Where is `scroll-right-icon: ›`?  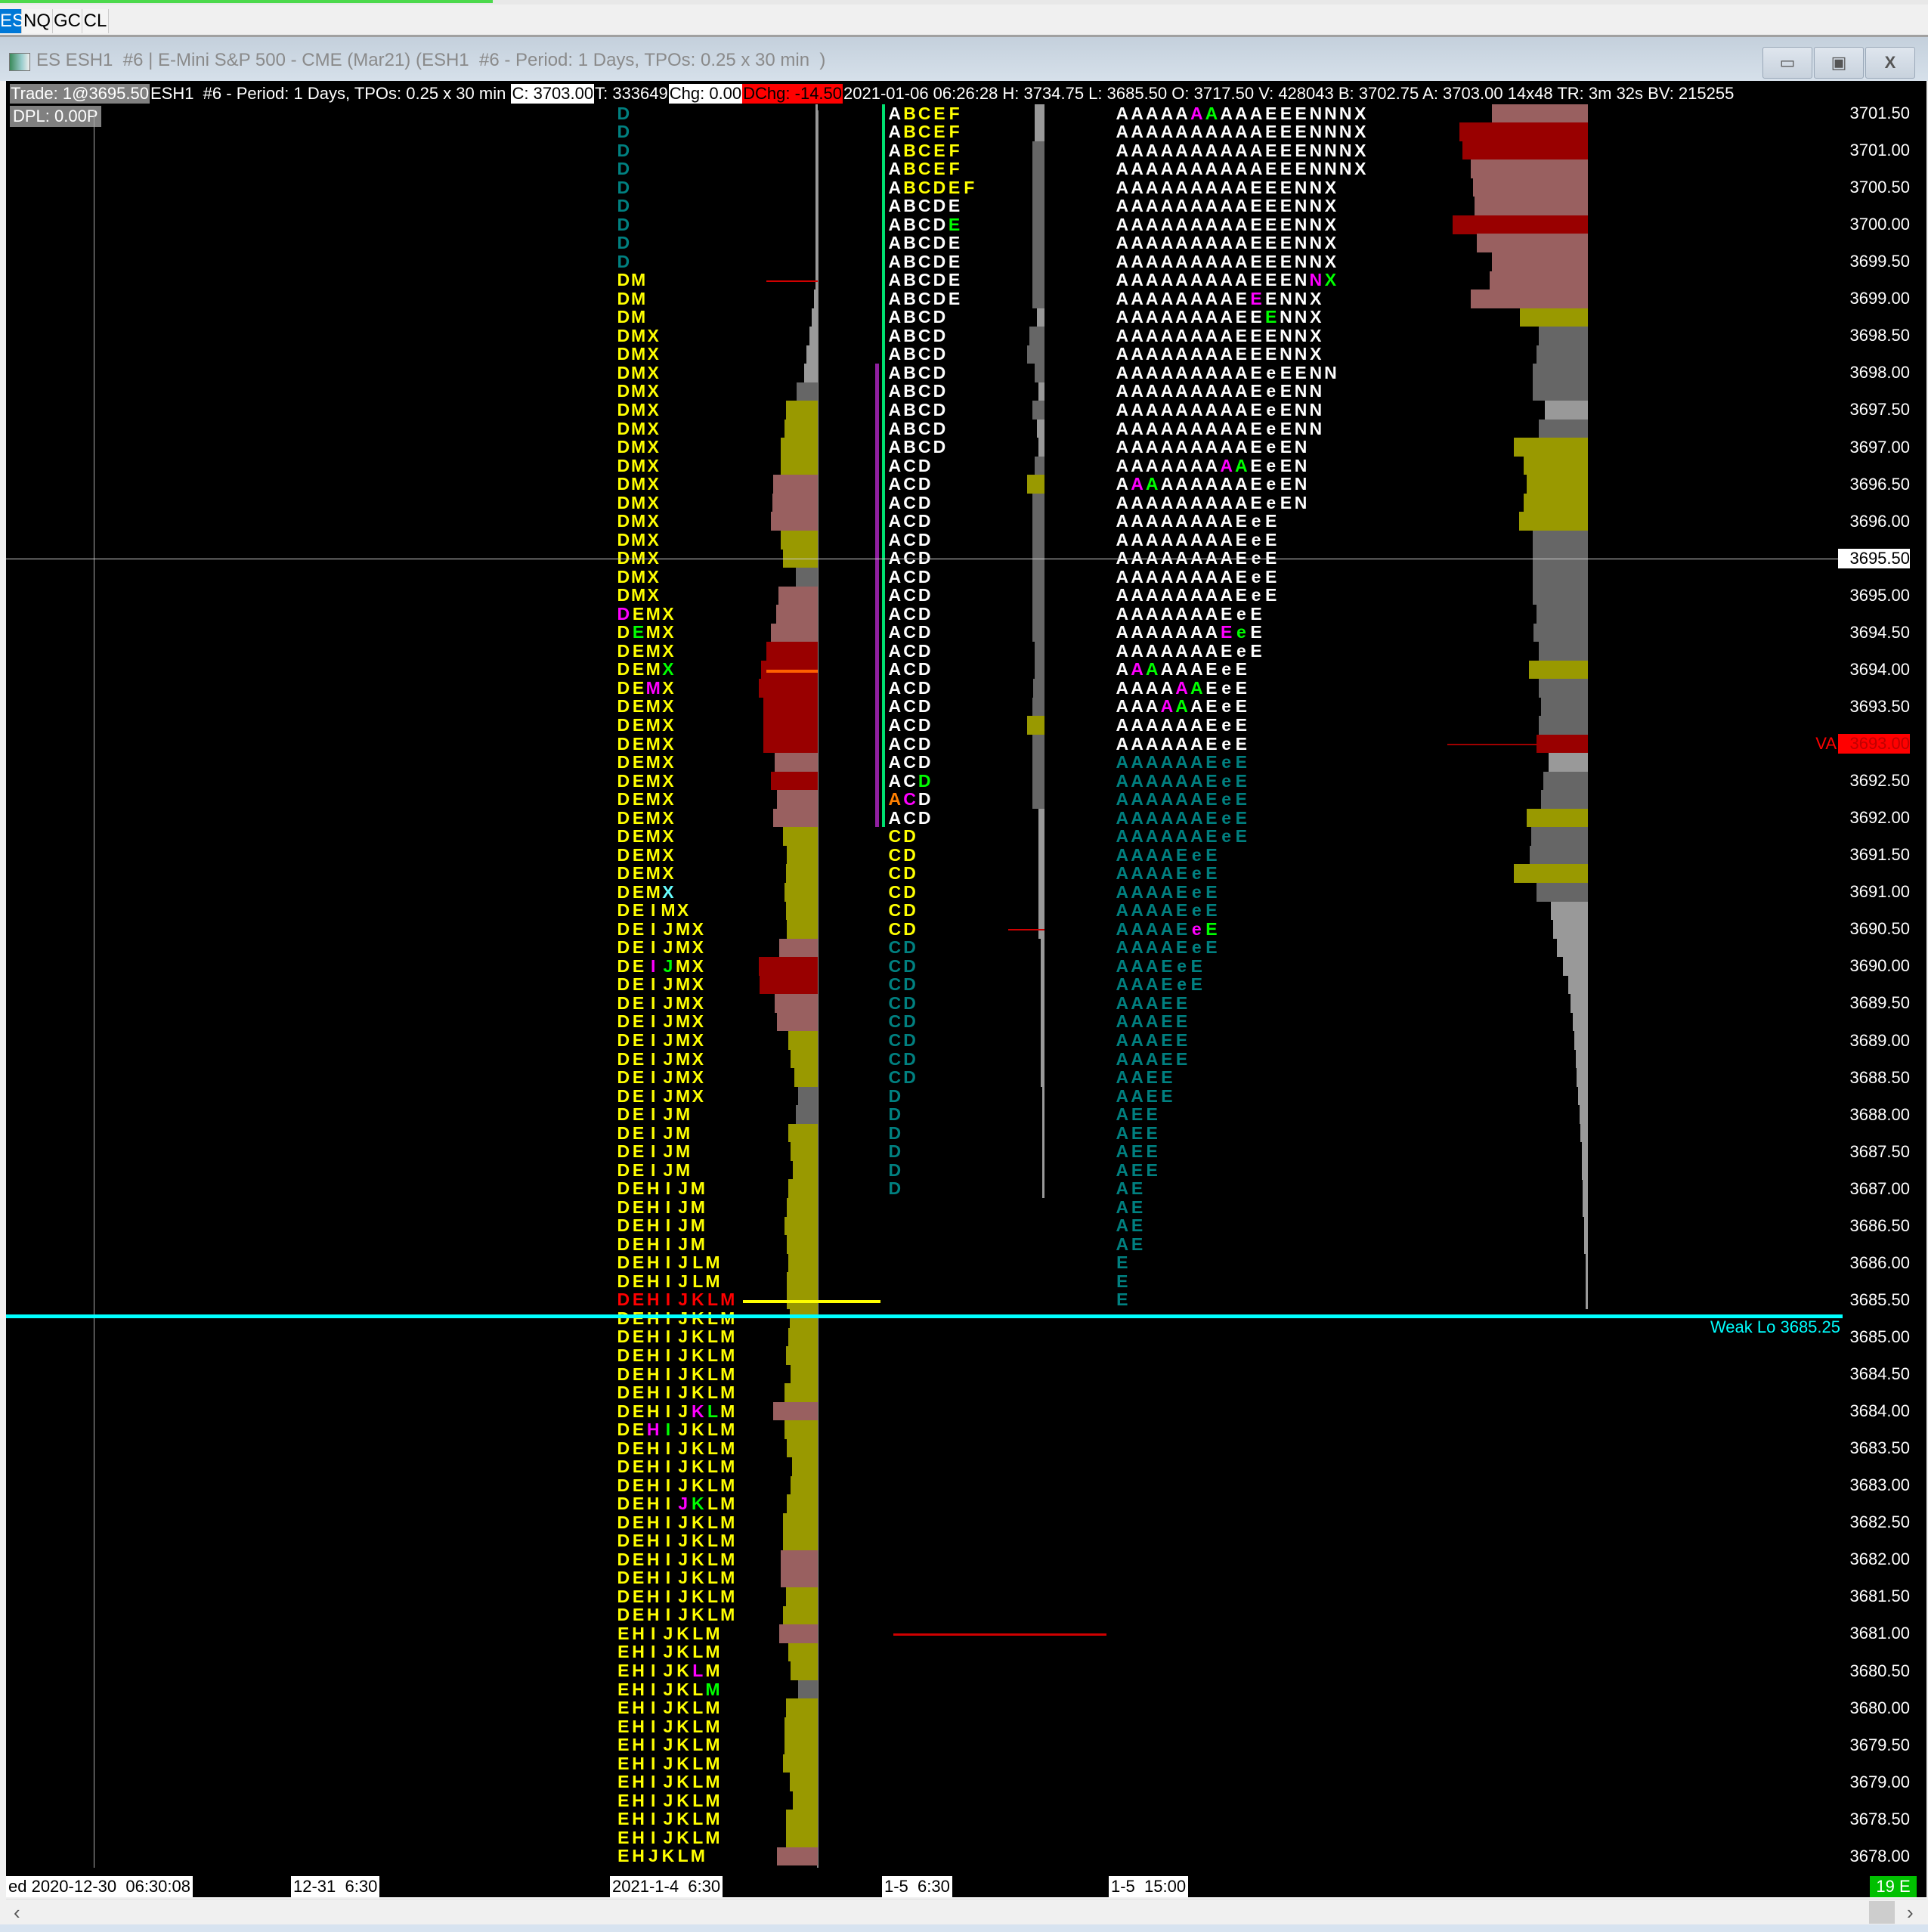 scroll-right-icon: › is located at coordinates (1910, 1912).